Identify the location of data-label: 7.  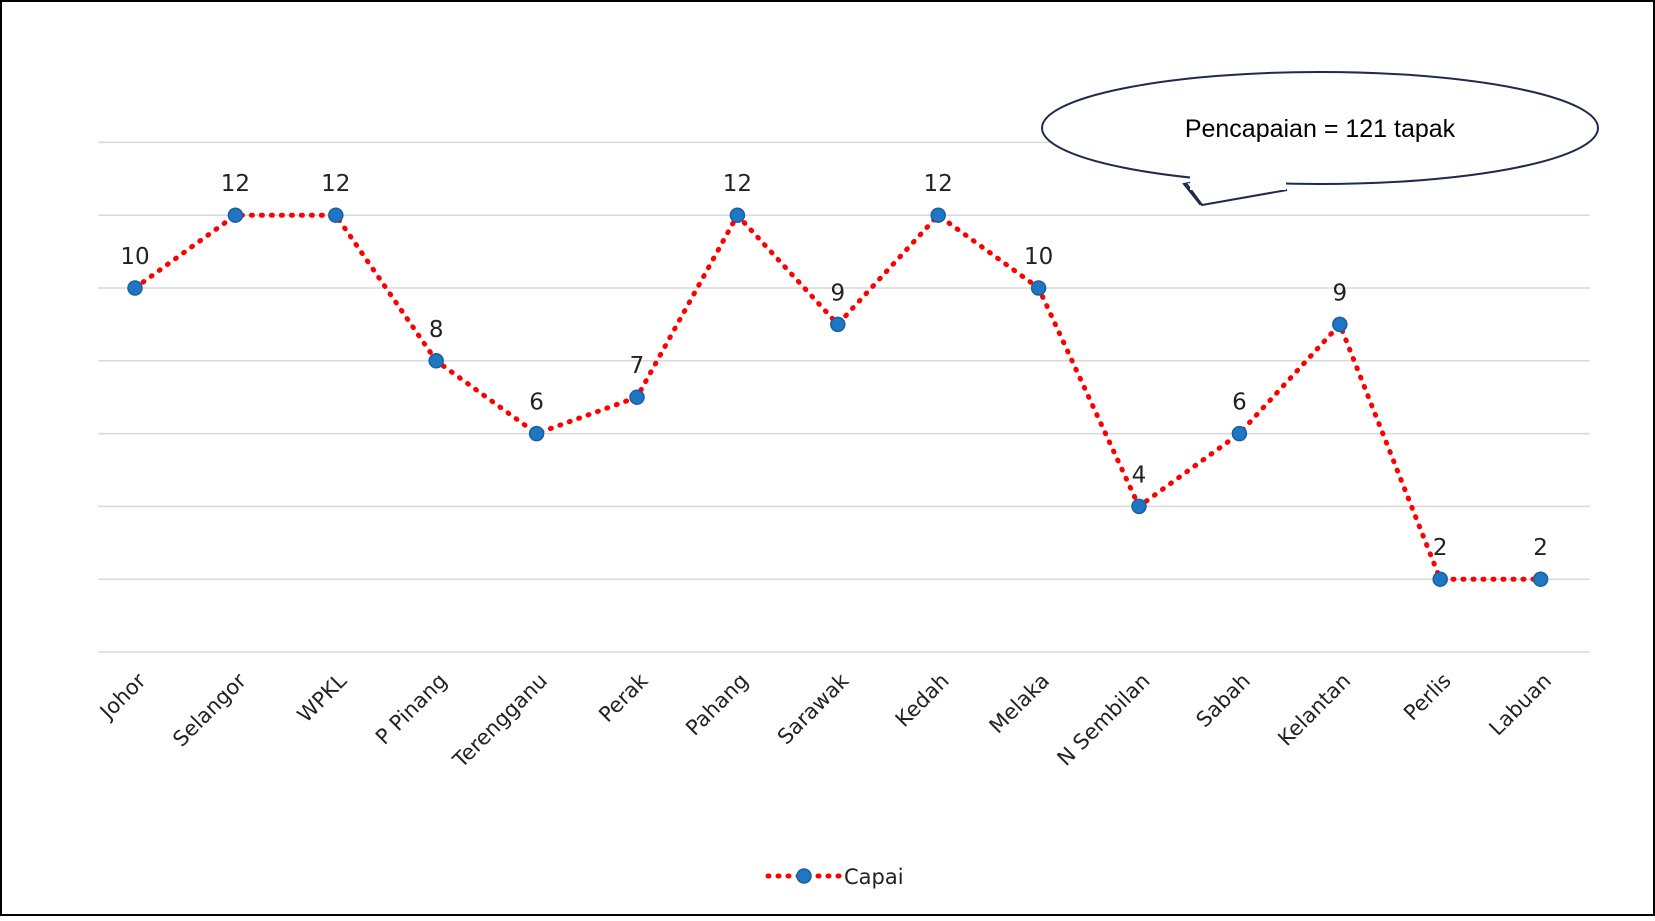
(637, 366).